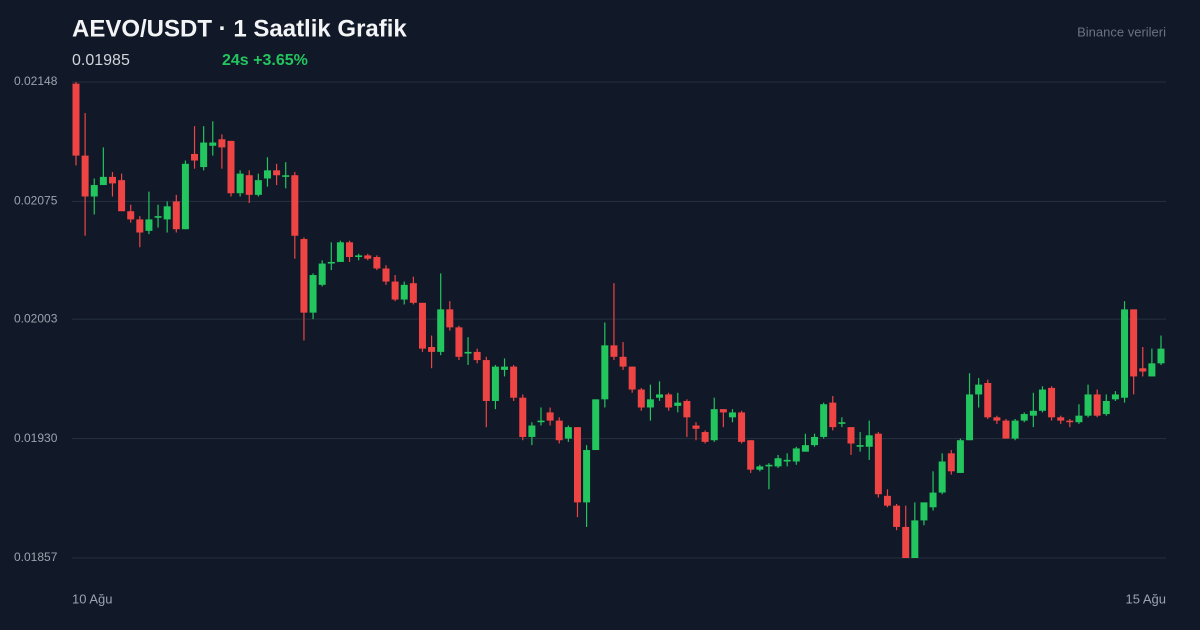 This screenshot has height=630, width=1200. What do you see at coordinates (239, 28) in the screenshot?
I see `chart-title: AEVO/USDT · 1 Saatlik Grafik` at bounding box center [239, 28].